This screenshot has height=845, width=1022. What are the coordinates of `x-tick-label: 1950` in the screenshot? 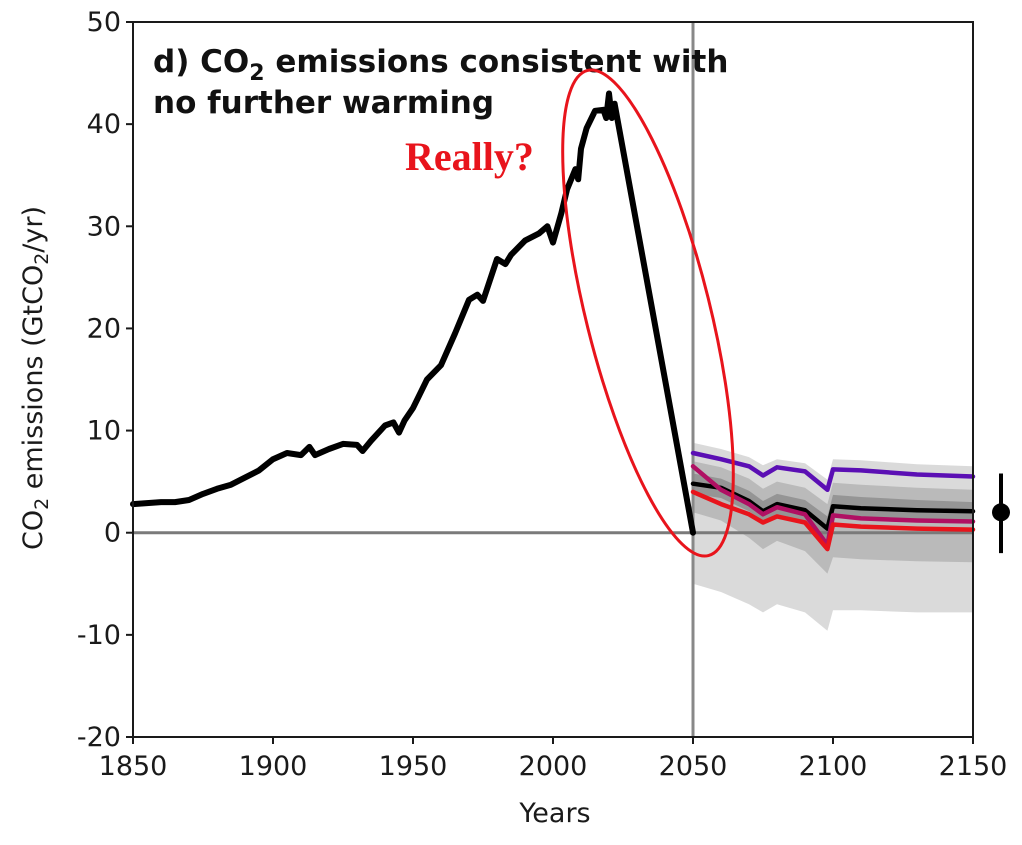 It's located at (413, 766).